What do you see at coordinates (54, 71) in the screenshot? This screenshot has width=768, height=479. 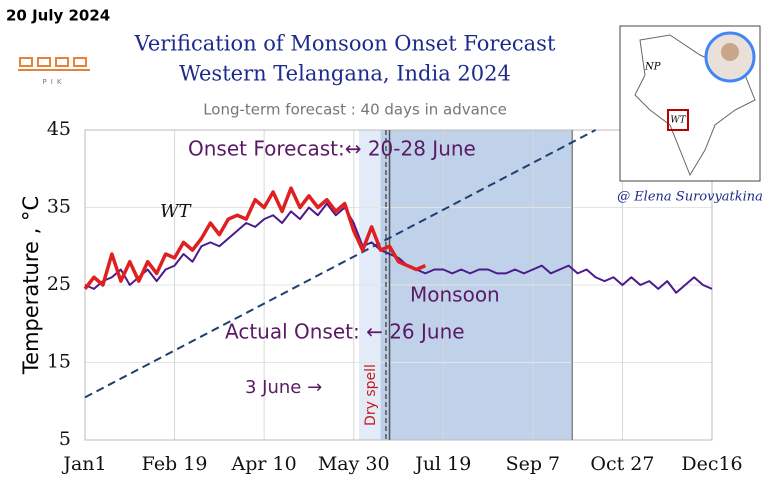 I see `logo: PIK` at bounding box center [54, 71].